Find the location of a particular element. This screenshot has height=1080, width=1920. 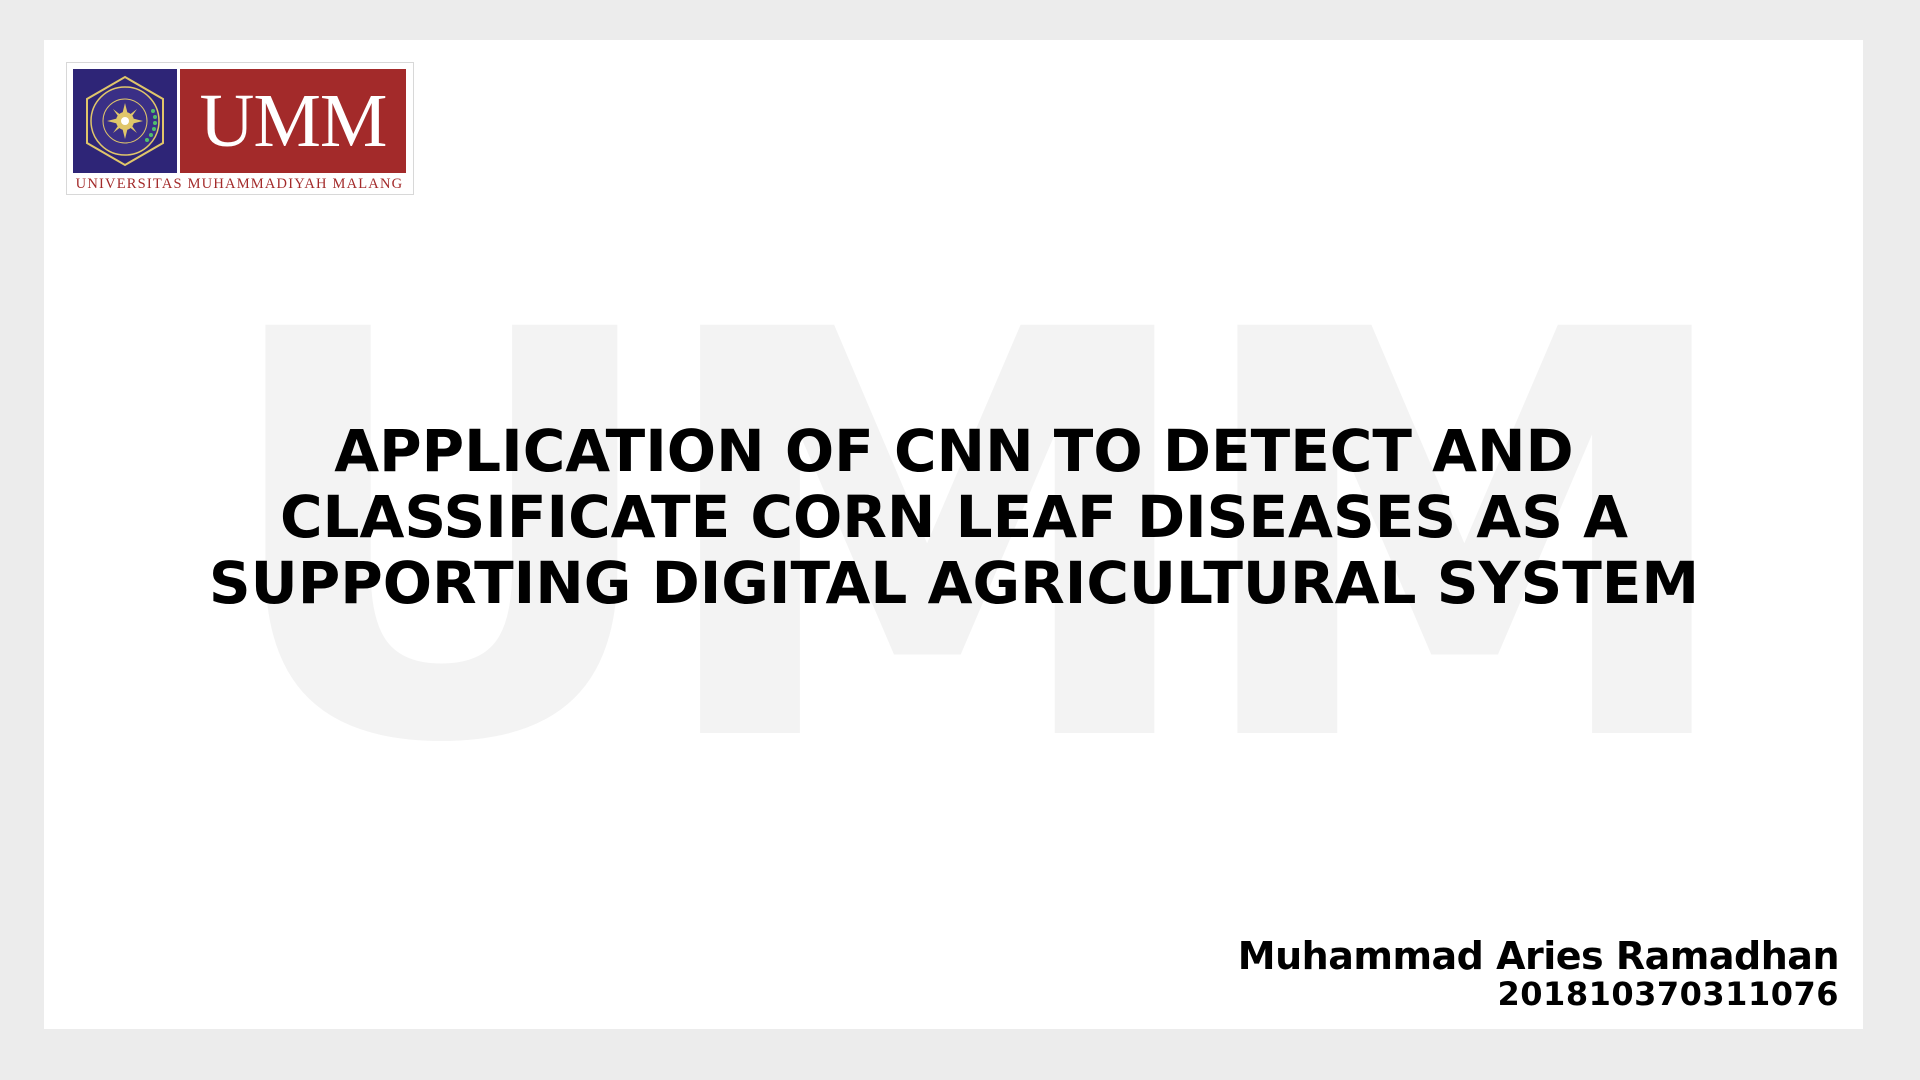

author-block: Muhammad Aries Ramadhan 201810370311076 is located at coordinates (1538, 973).